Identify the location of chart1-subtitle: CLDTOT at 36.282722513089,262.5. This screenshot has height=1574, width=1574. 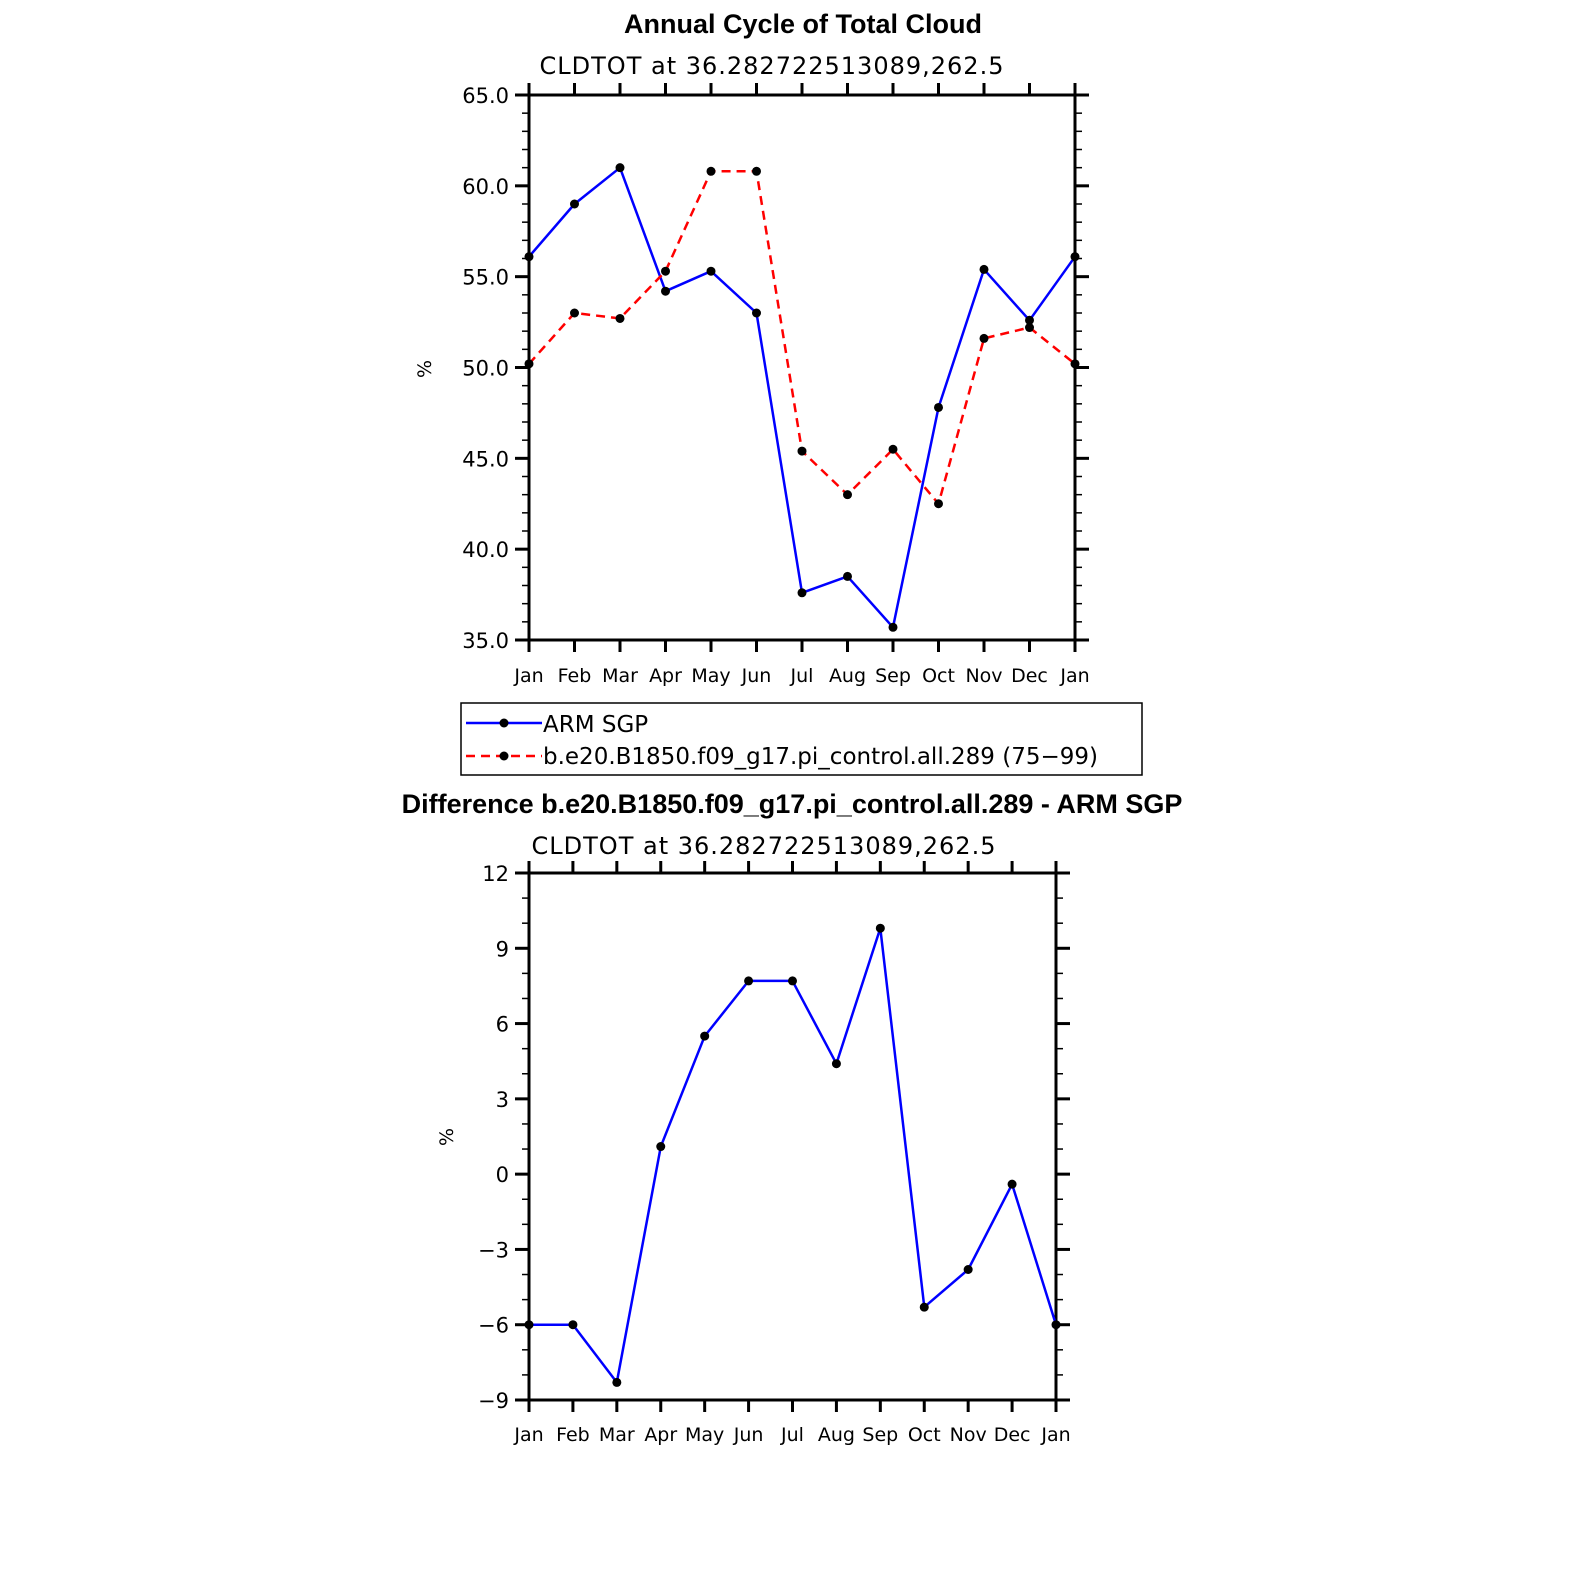
(772, 66).